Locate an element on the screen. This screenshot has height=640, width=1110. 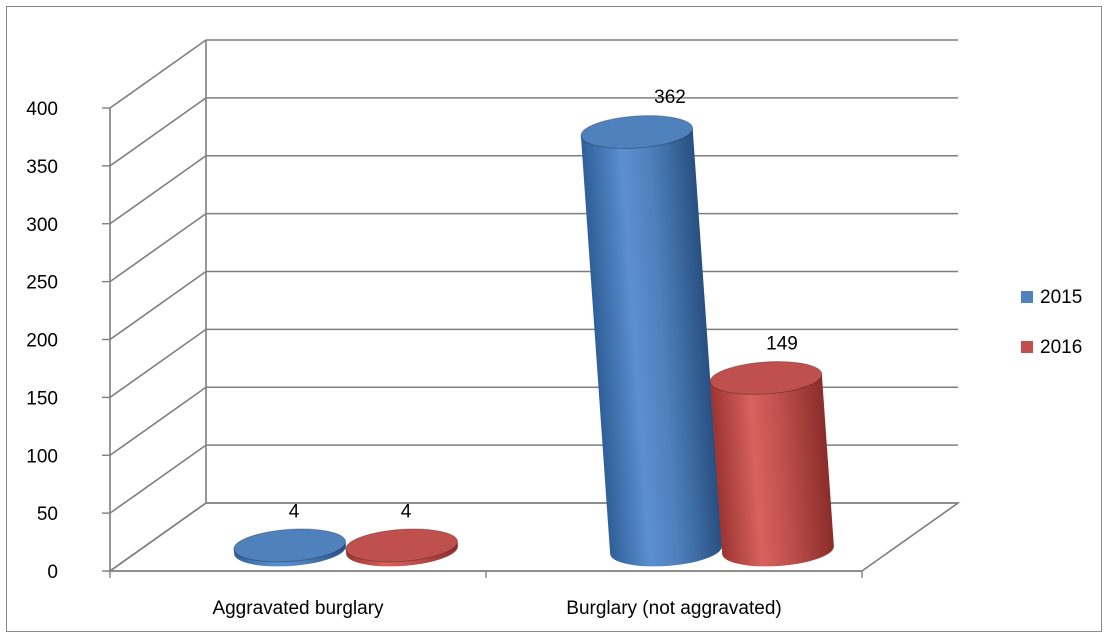
x-category-label: Burglary (not aggravated) is located at coordinates (673, 608).